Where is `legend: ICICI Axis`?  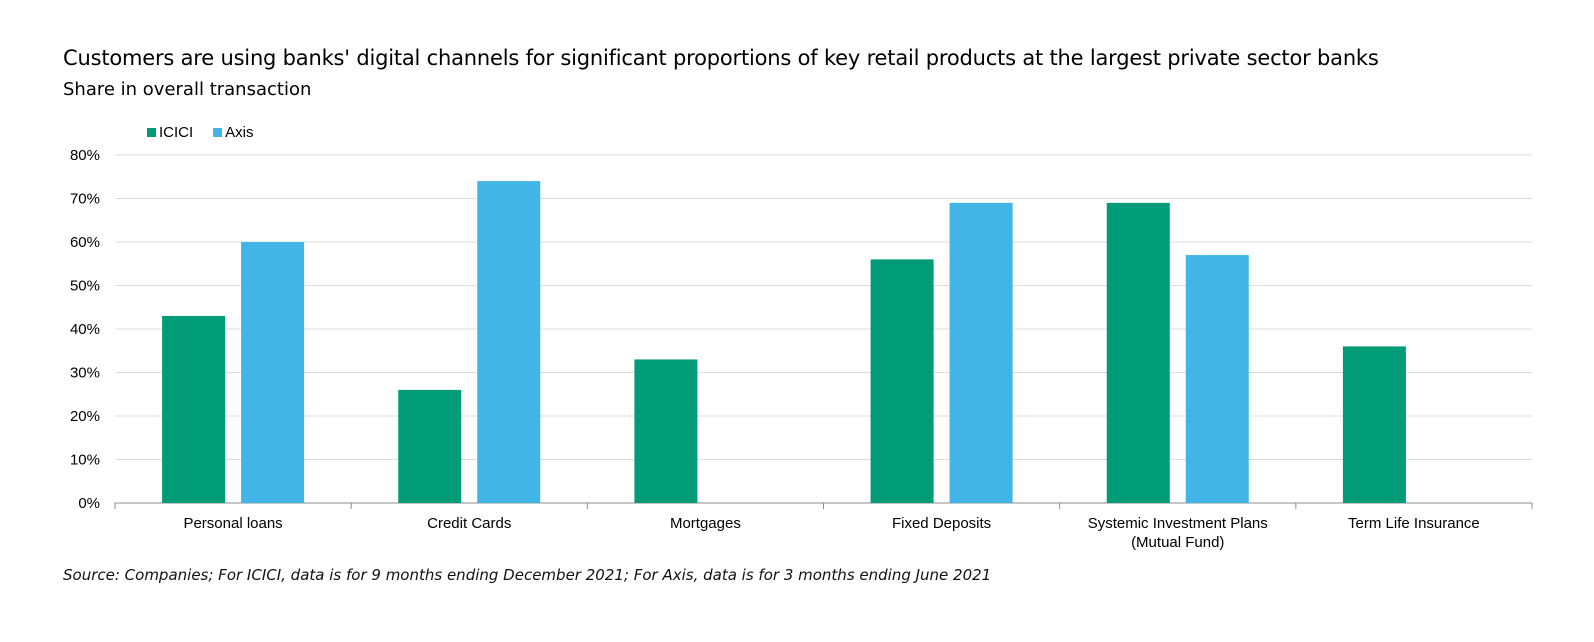 legend: ICICI Axis is located at coordinates (200, 132).